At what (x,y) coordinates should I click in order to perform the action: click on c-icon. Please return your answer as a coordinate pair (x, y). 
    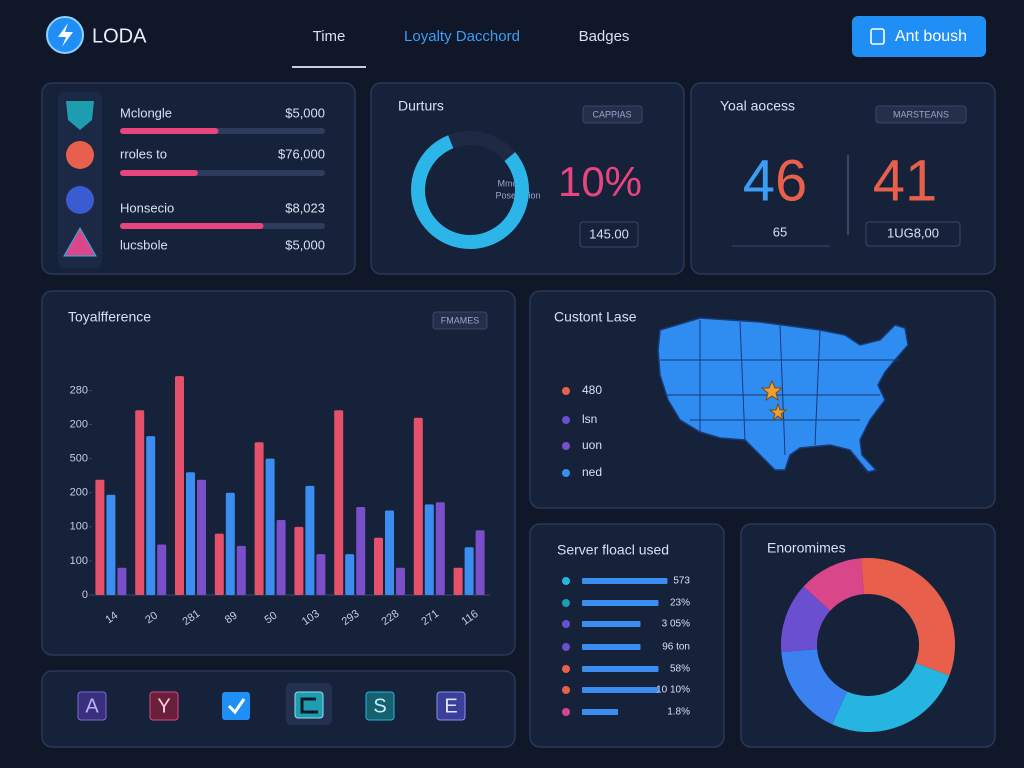
    Looking at the image, I should click on (309, 705).